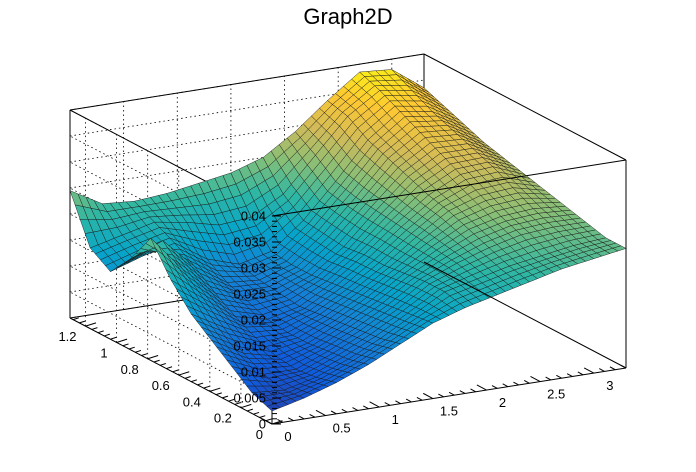 The width and height of the screenshot is (696, 472). Describe the element at coordinates (253, 268) in the screenshot. I see `z-tick-label: 0.03` at that location.